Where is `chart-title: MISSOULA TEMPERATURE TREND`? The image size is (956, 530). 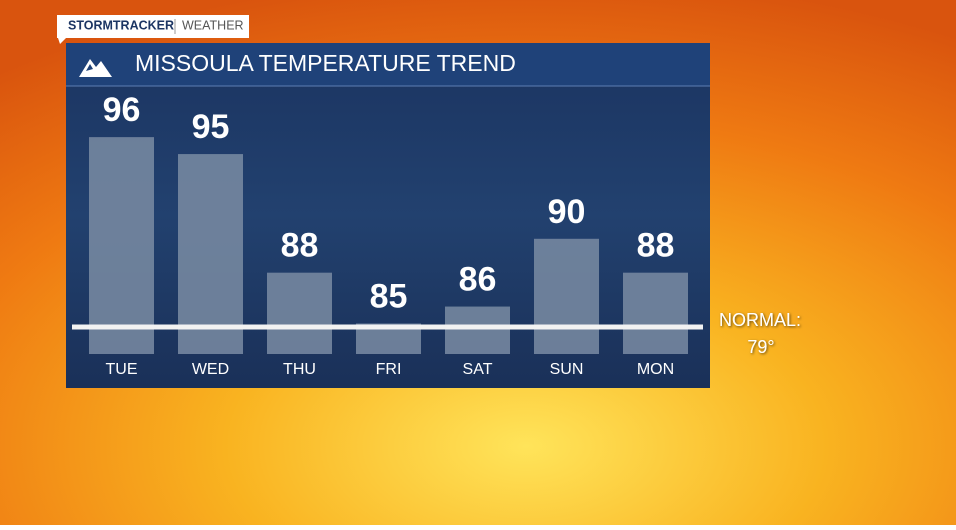 chart-title: MISSOULA TEMPERATURE TREND is located at coordinates (325, 63).